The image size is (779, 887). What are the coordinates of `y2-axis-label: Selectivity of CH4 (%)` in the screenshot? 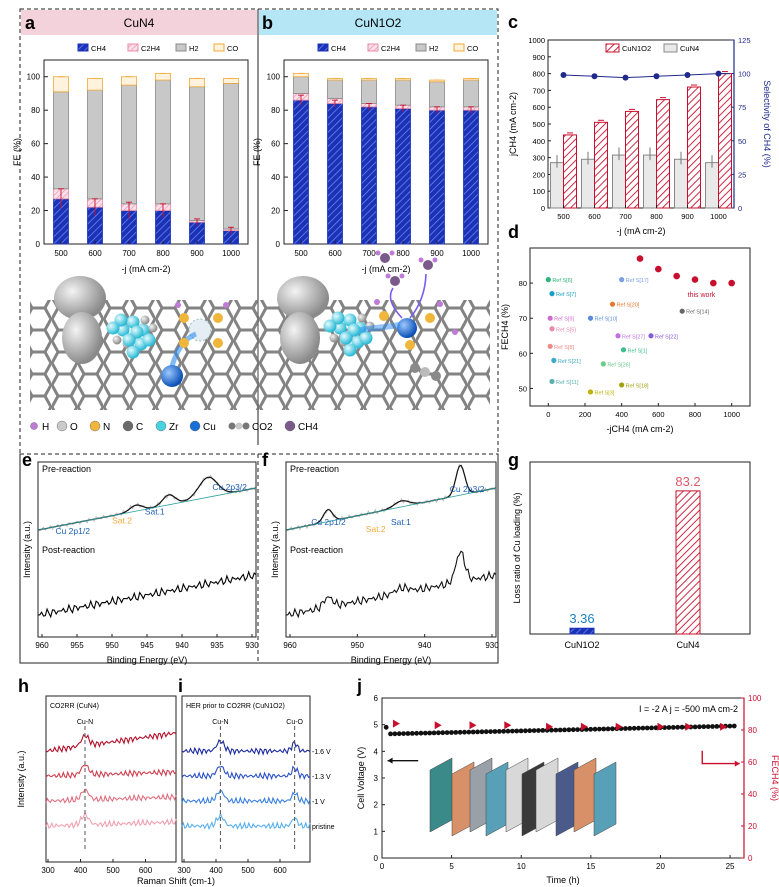 It's located at (767, 124).